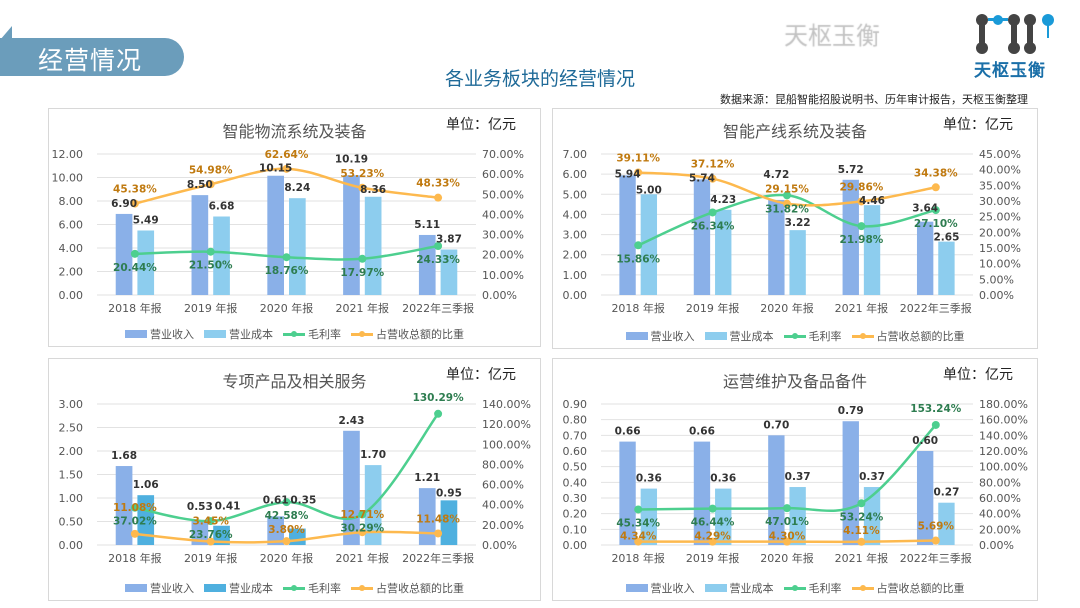 The height and width of the screenshot is (608, 1080). What do you see at coordinates (575, 154) in the screenshot?
I see `y-left-tick: 7.00` at bounding box center [575, 154].